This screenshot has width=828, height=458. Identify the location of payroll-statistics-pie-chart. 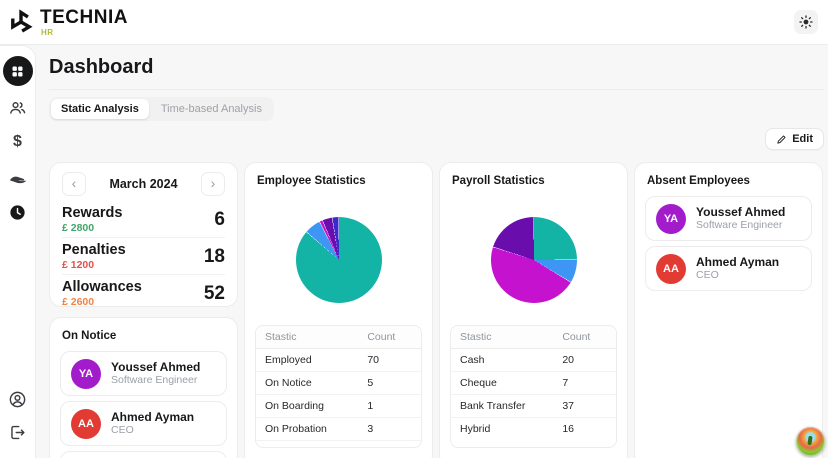
(533, 260).